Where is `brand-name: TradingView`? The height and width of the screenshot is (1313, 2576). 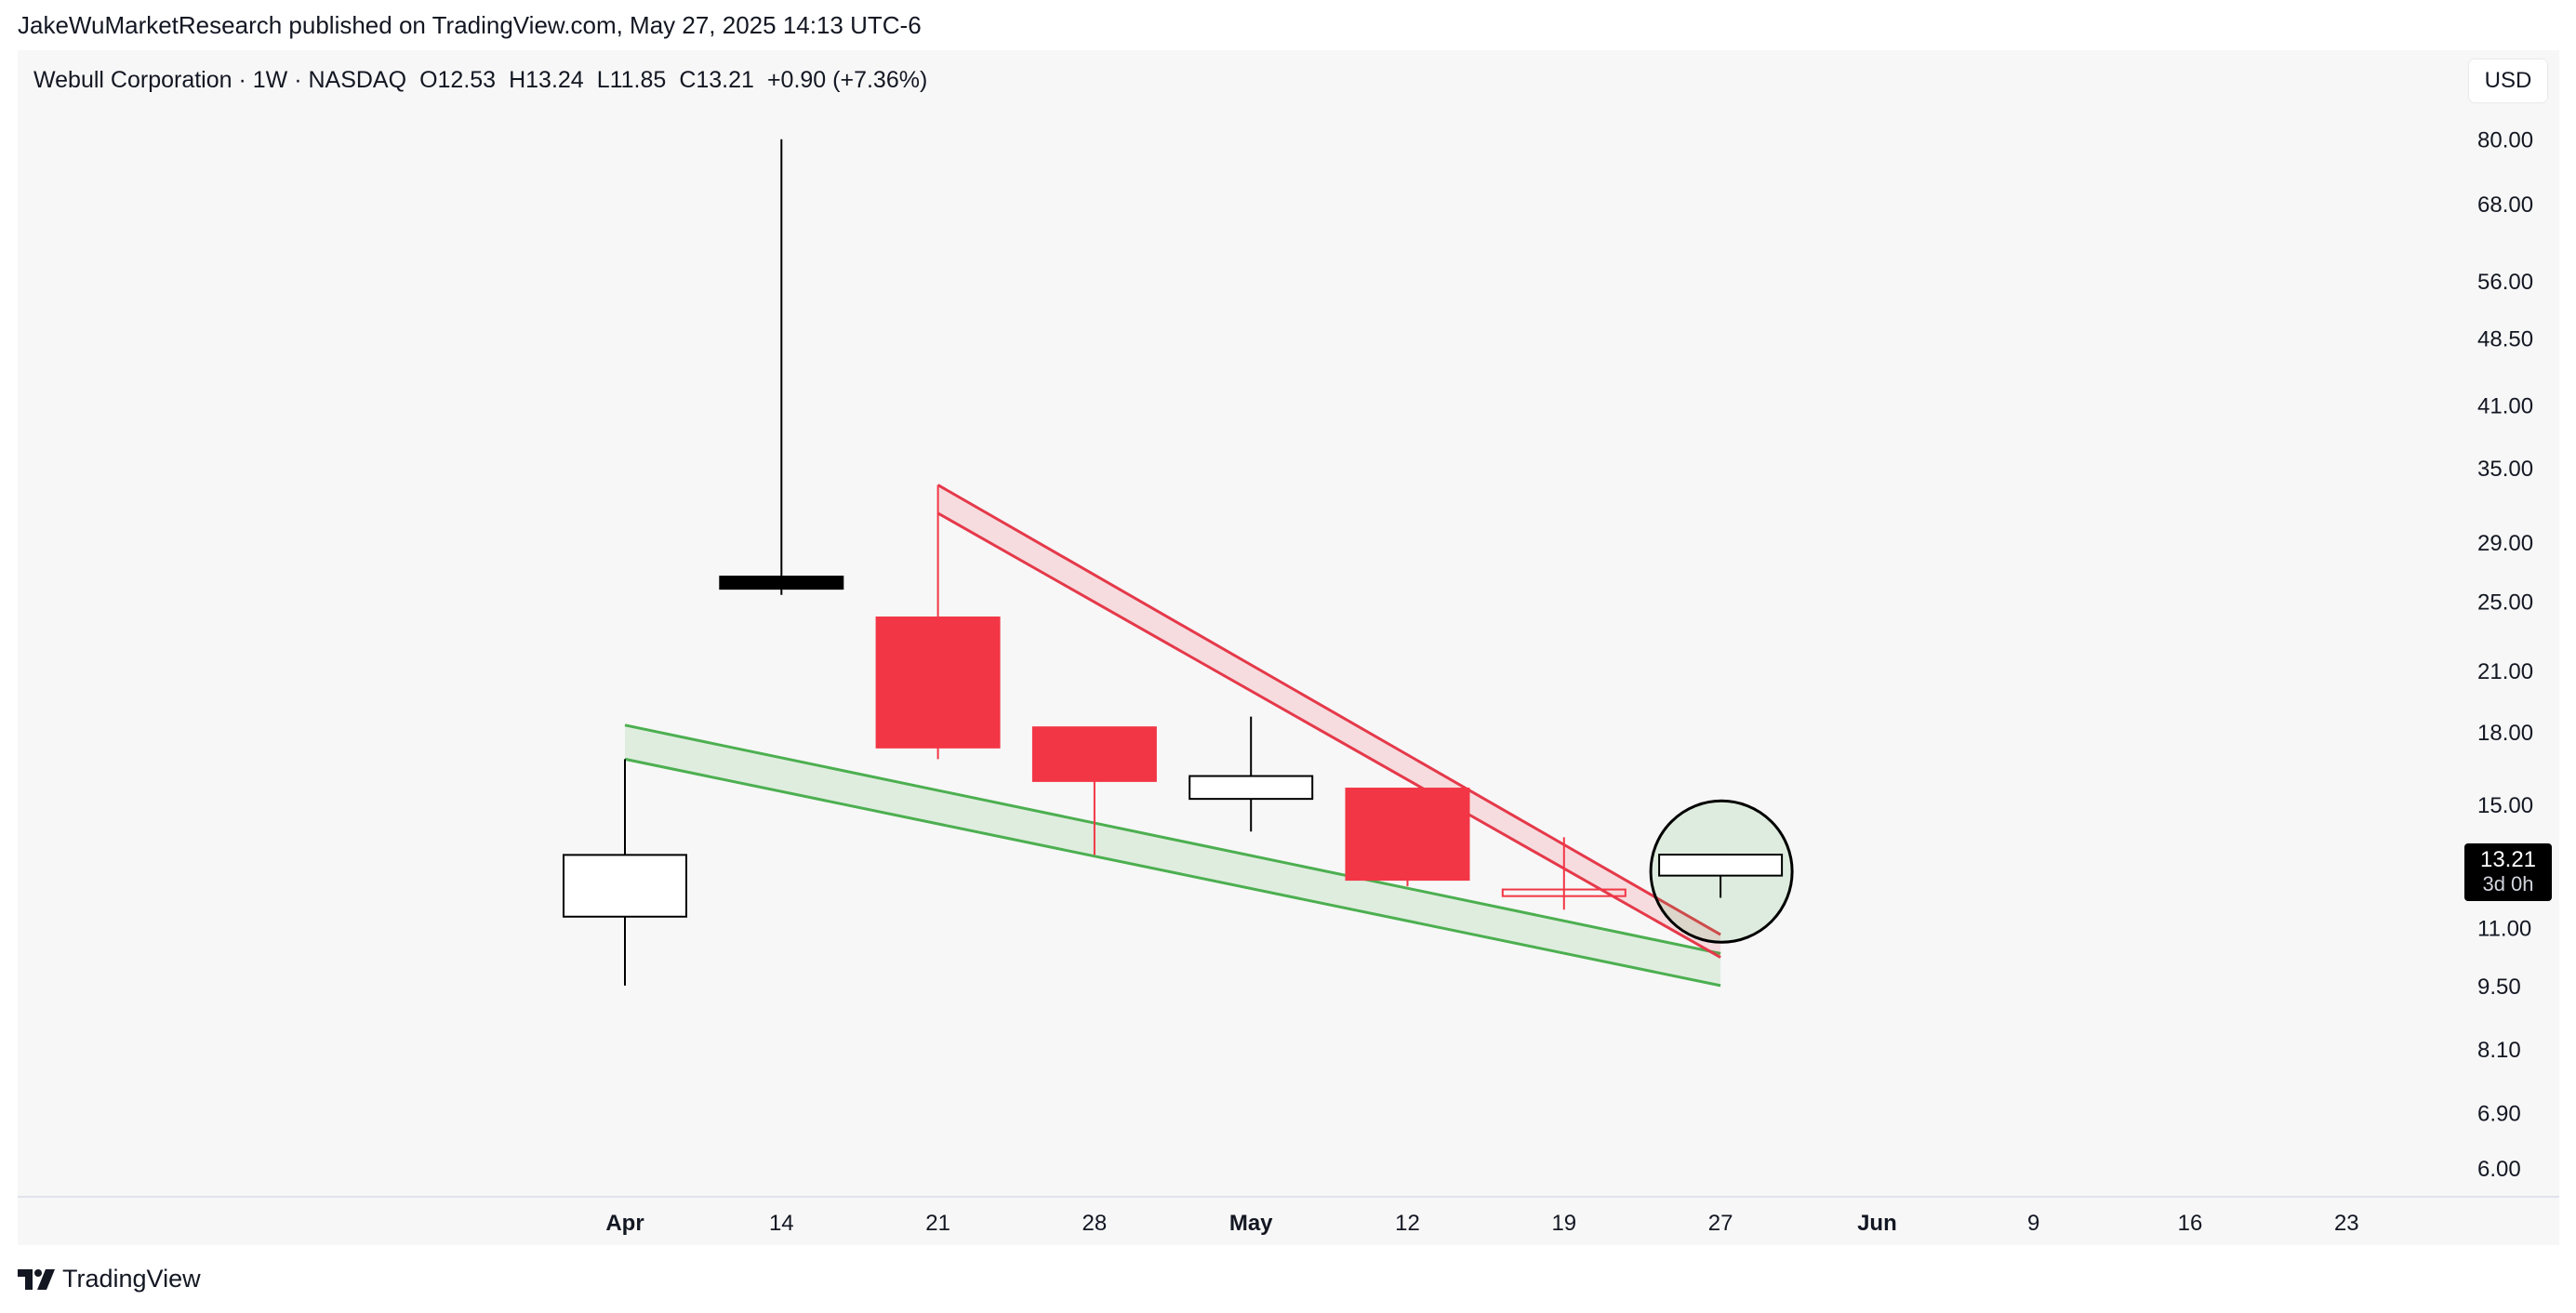 brand-name: TradingView is located at coordinates (131, 1279).